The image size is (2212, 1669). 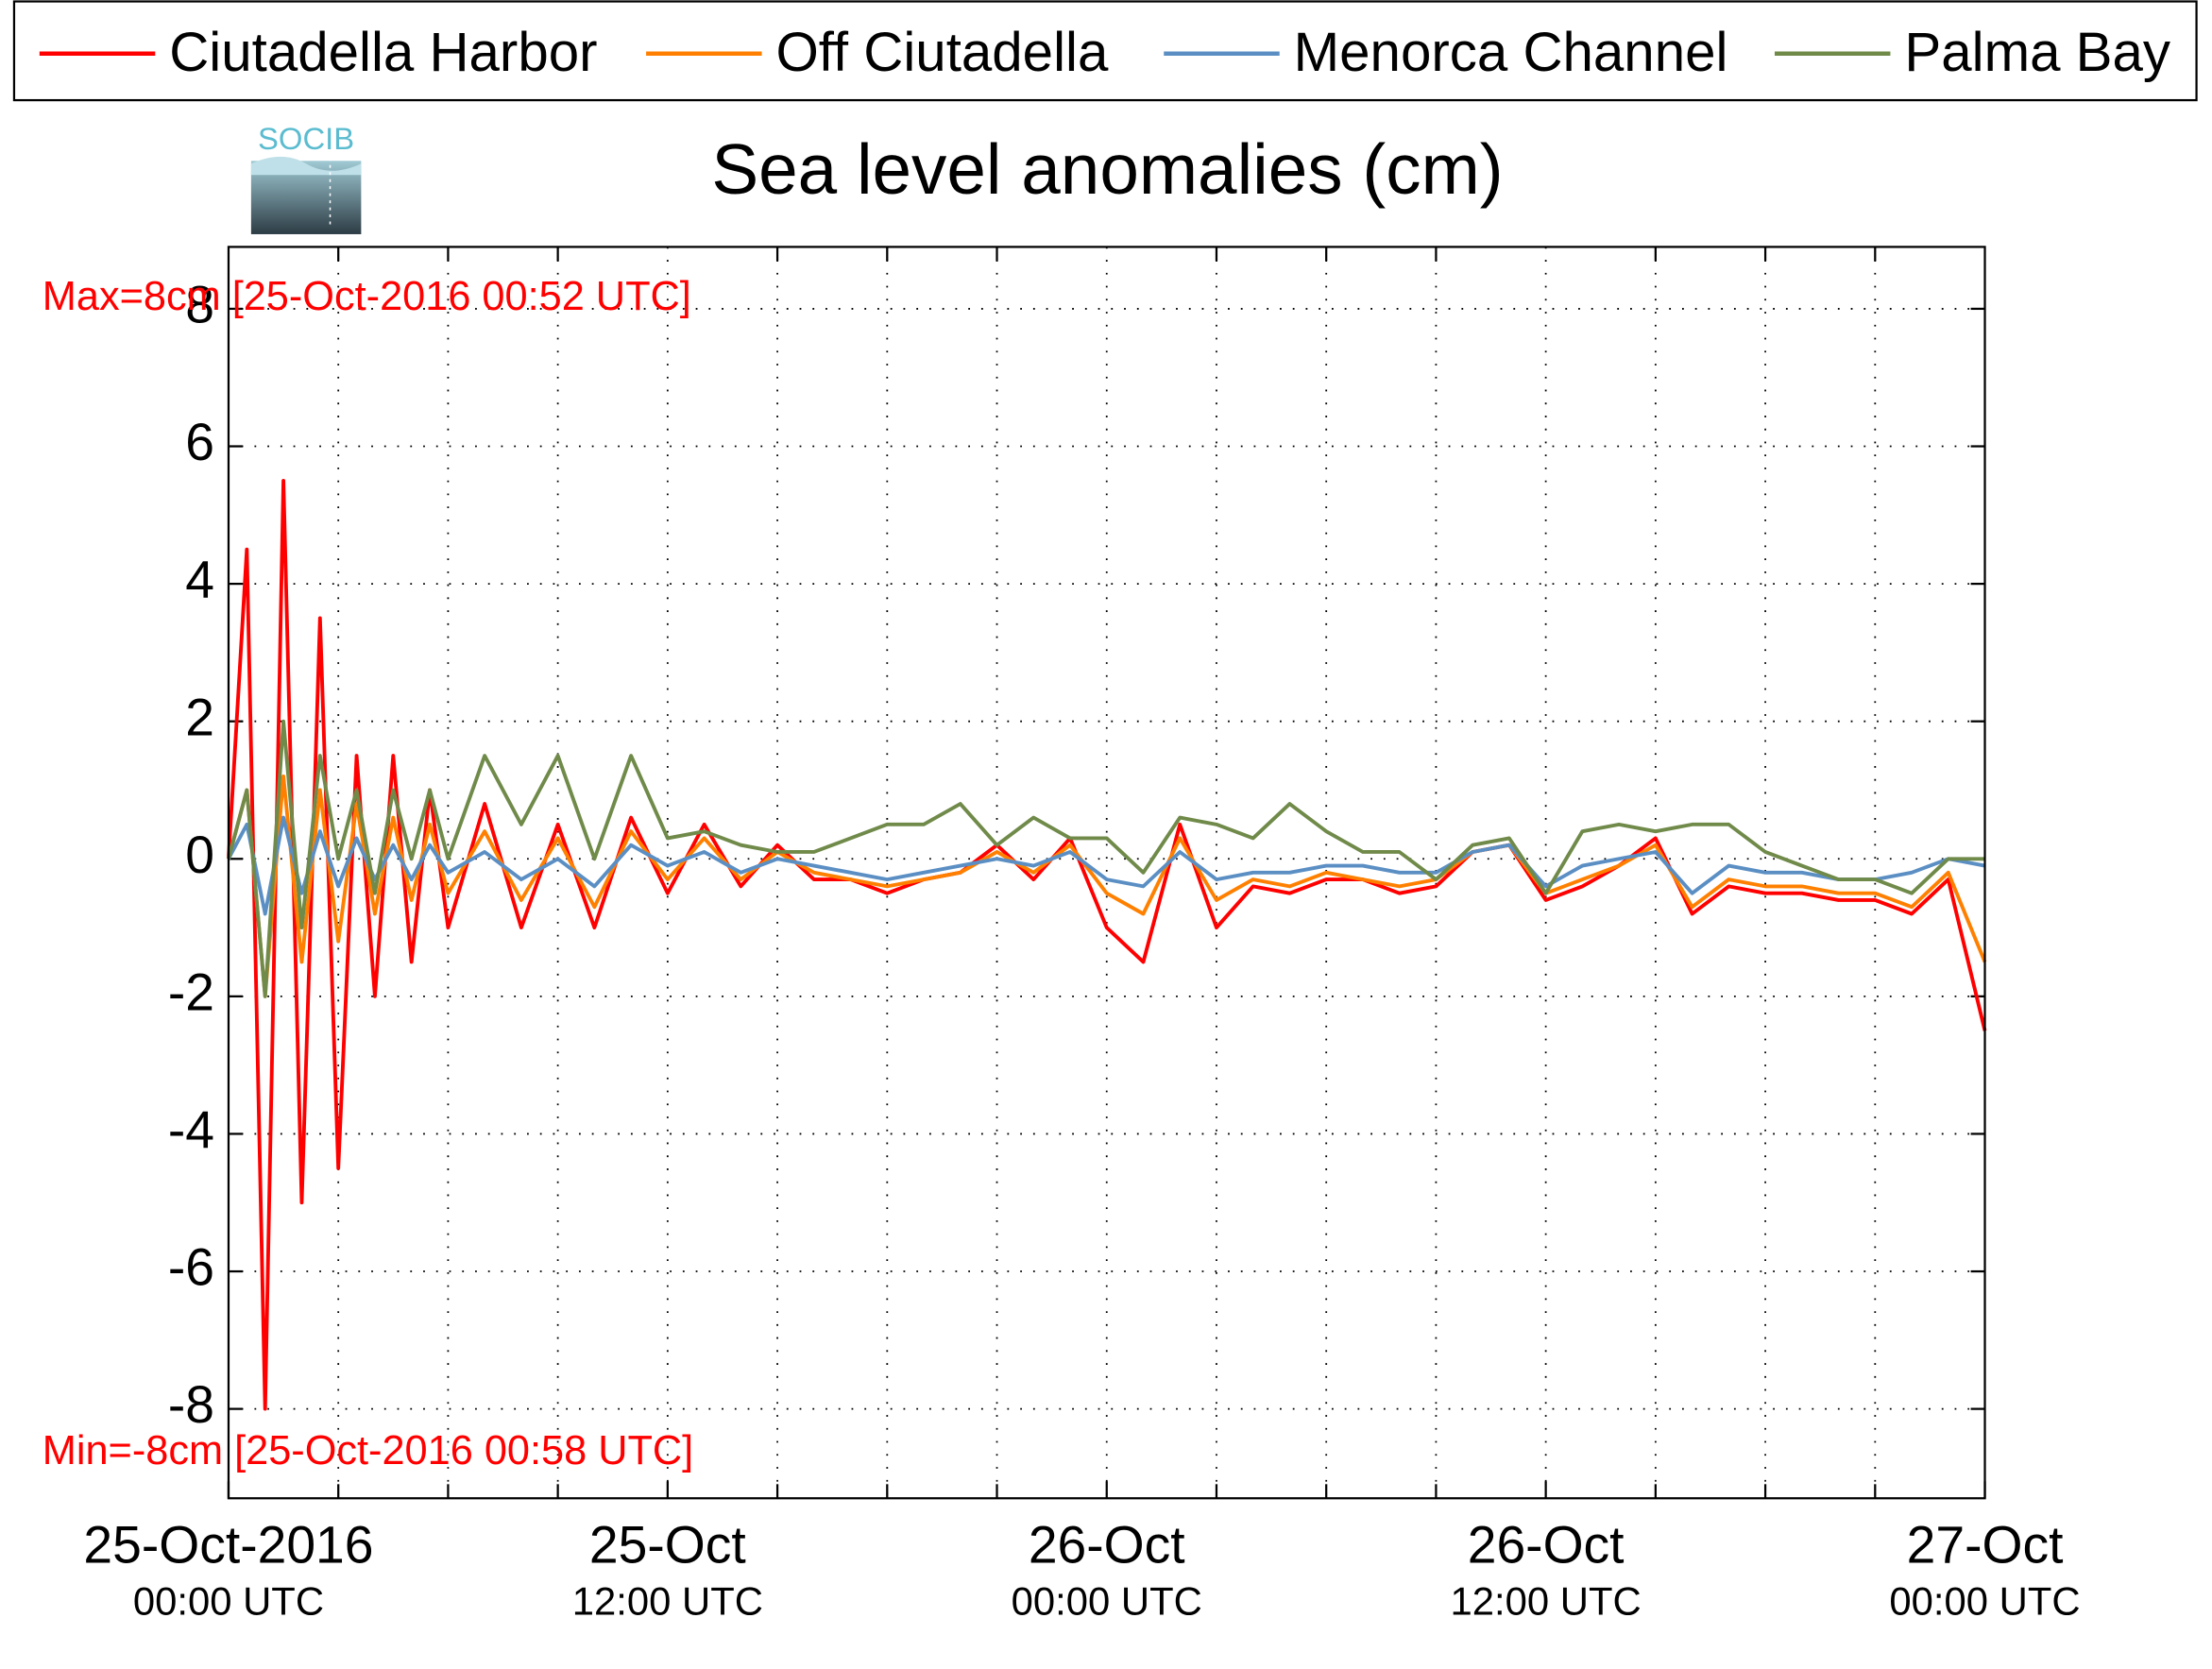 What do you see at coordinates (2037, 53) in the screenshot?
I see `legend-label: Palma Bay` at bounding box center [2037, 53].